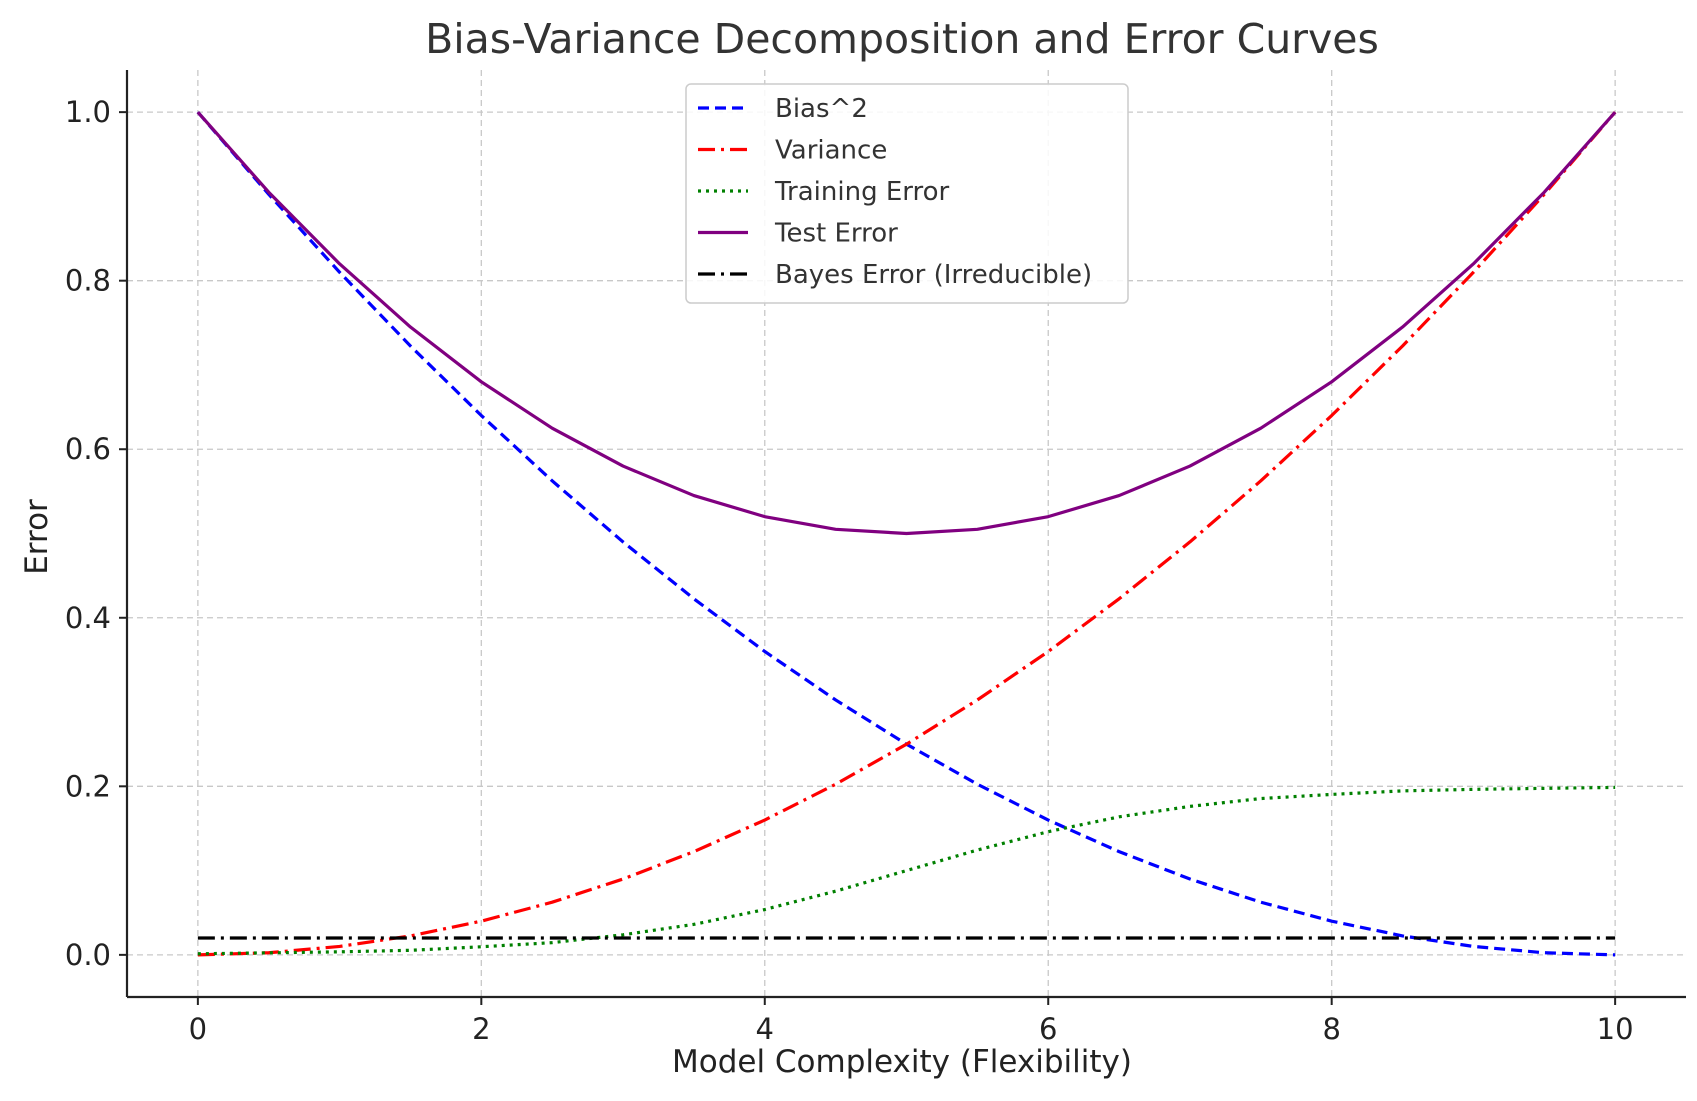  I want to click on x-tick-label: 0, so click(198, 1029).